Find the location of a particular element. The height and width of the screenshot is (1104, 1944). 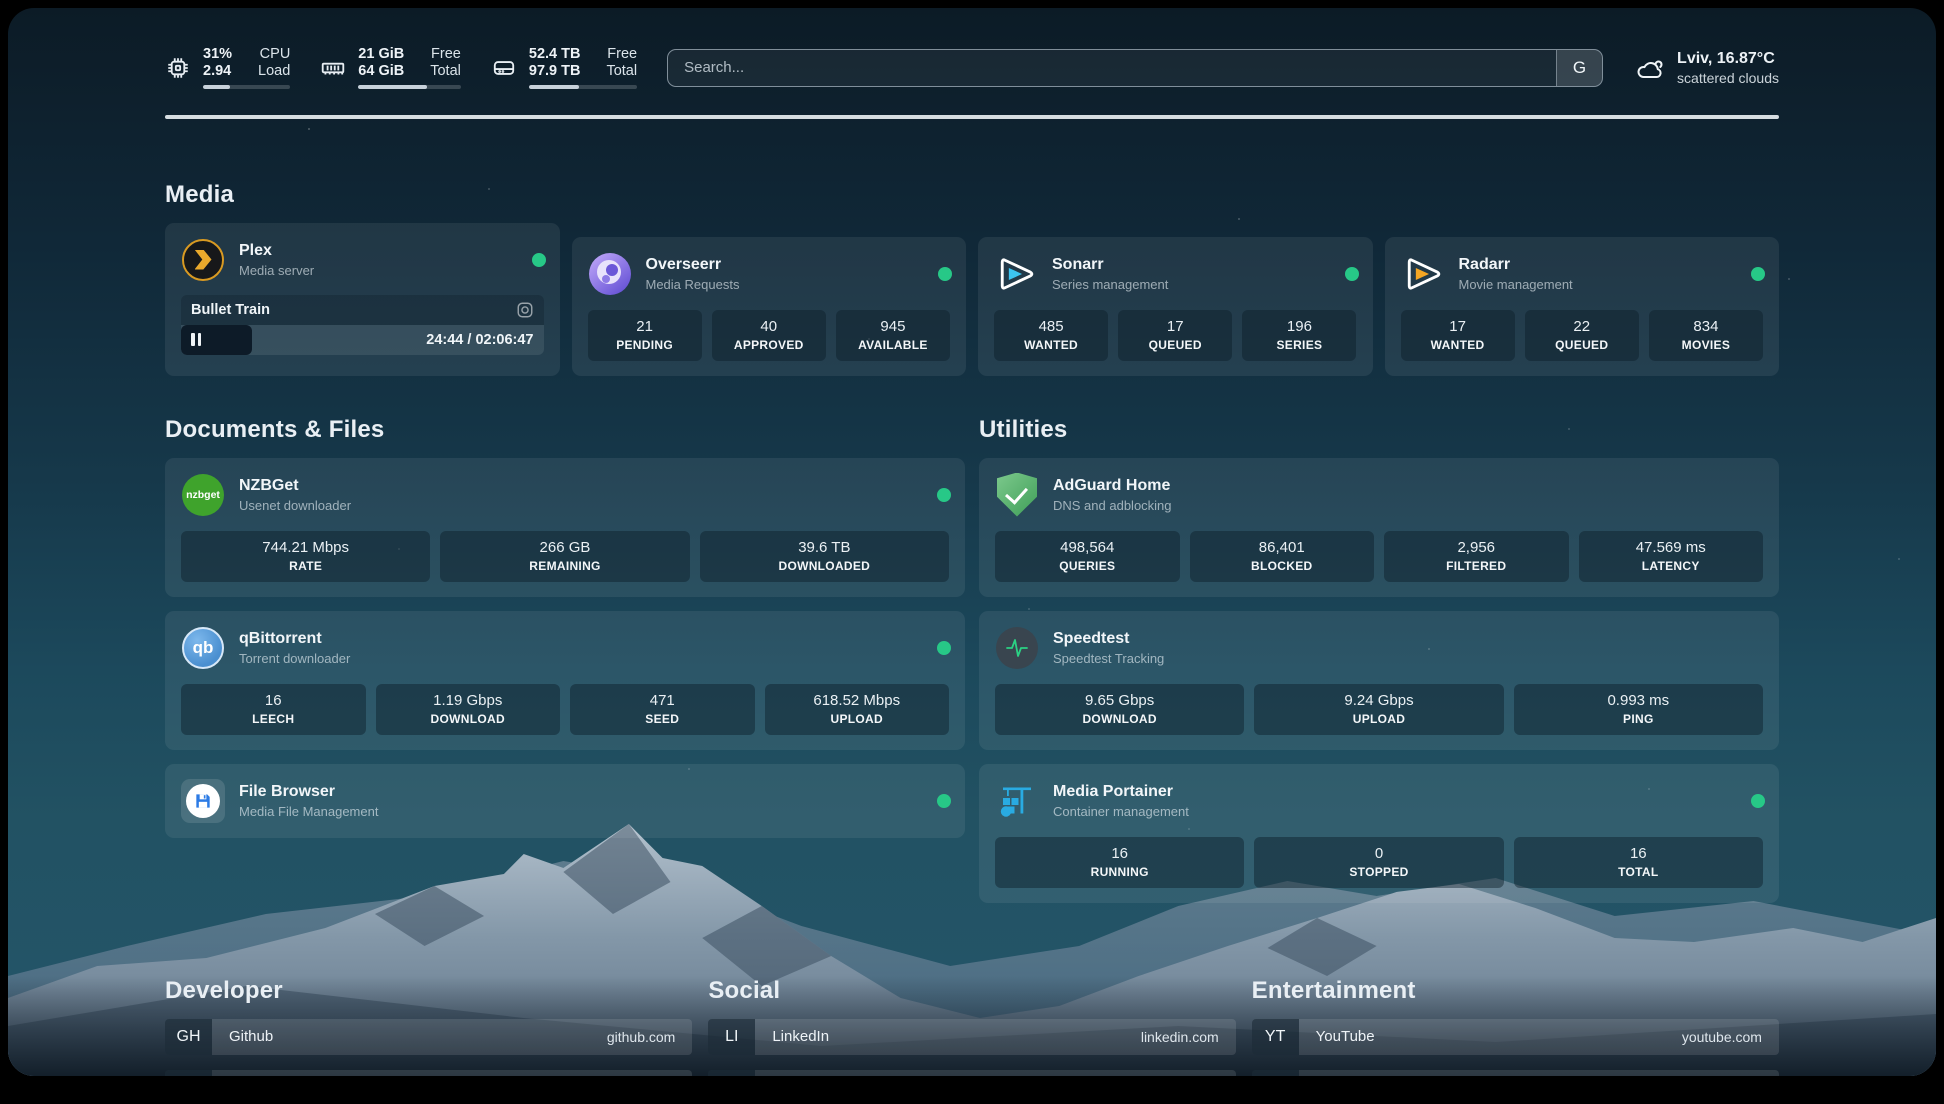

plex-now-playing: Bullet Train 24:44 / 02:06:47 is located at coordinates (362, 324).